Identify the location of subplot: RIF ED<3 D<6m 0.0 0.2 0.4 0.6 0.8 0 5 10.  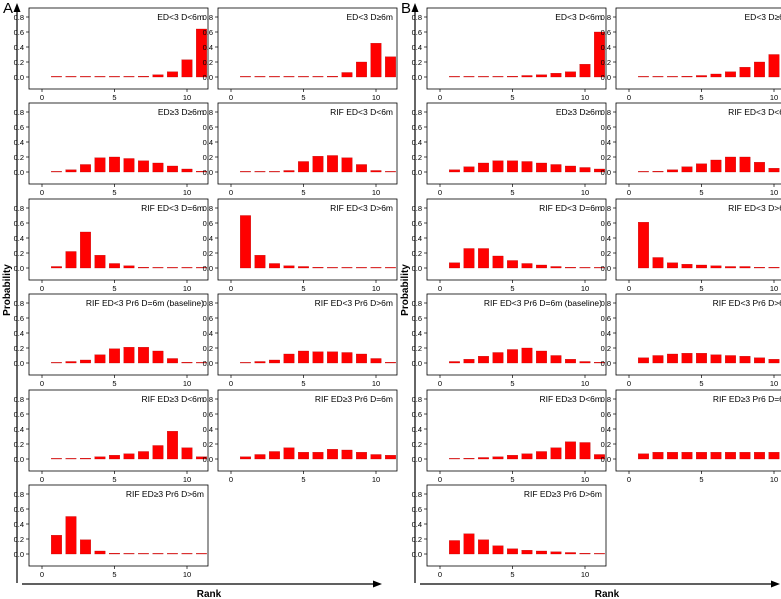
(691, 149).